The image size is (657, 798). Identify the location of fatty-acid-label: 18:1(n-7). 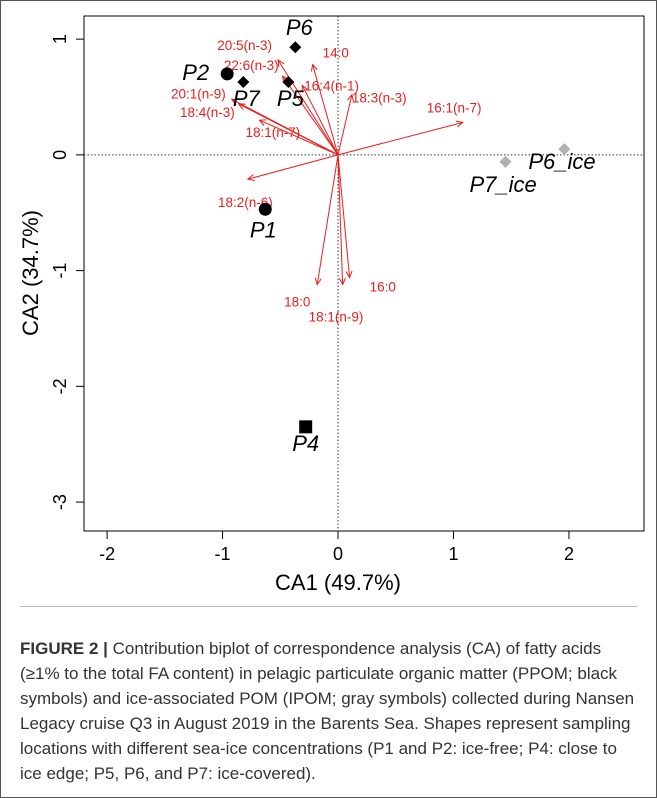
(273, 132).